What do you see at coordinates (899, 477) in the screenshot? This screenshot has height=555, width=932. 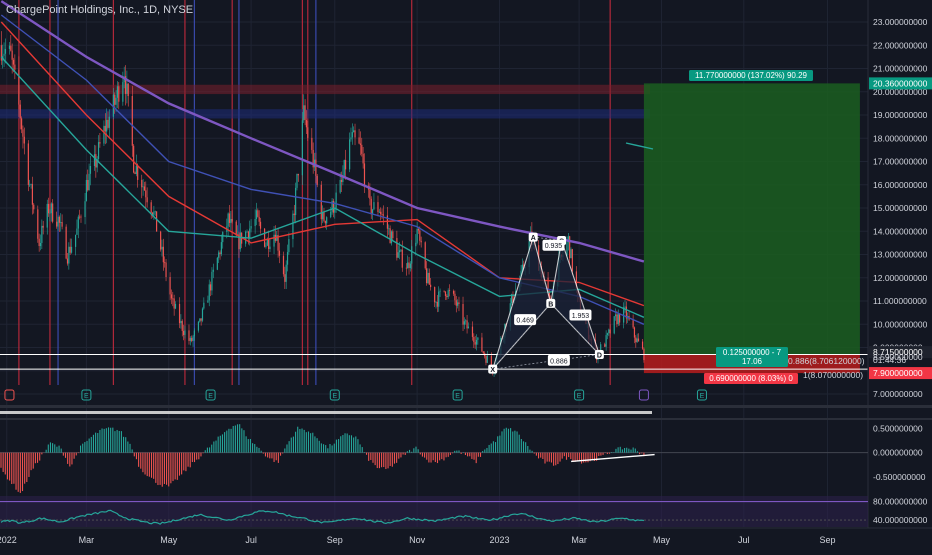 I see `osc-tick-label: -0.500000000` at bounding box center [899, 477].